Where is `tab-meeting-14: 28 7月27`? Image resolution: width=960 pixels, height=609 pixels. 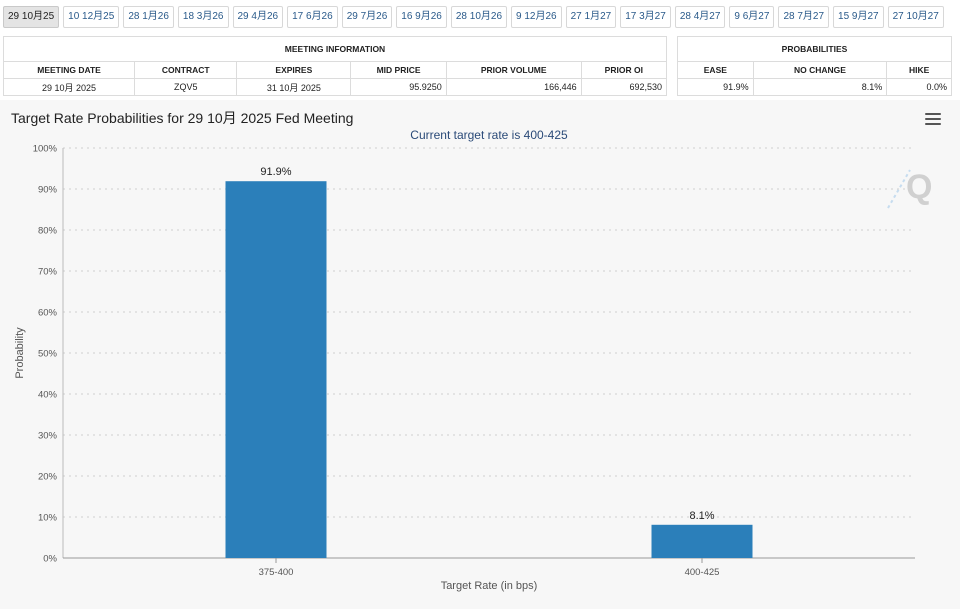
tab-meeting-14: 28 7月27 is located at coordinates (804, 17).